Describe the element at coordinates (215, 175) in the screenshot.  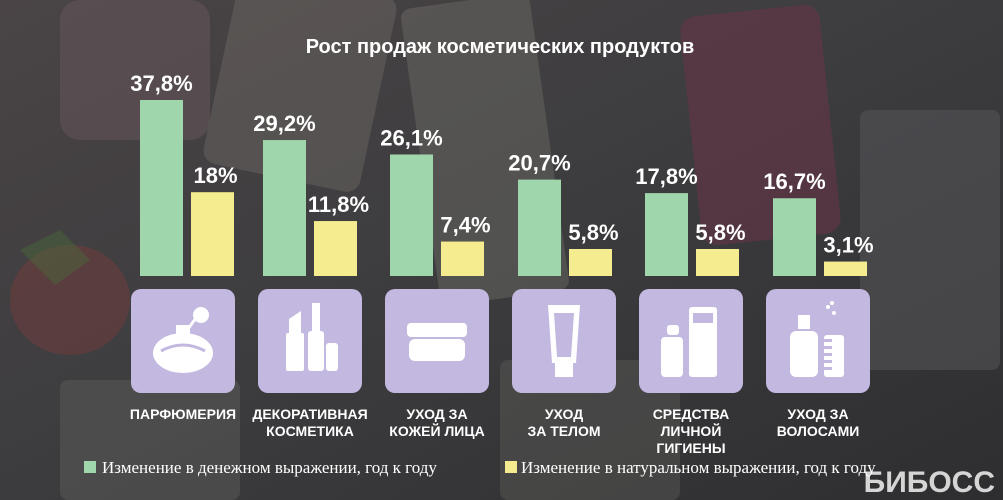
I see `value-label: 18%` at that location.